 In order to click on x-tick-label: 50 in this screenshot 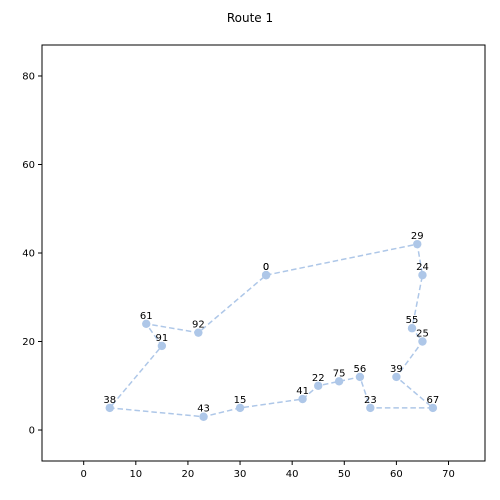, I will do `click(344, 474)`.